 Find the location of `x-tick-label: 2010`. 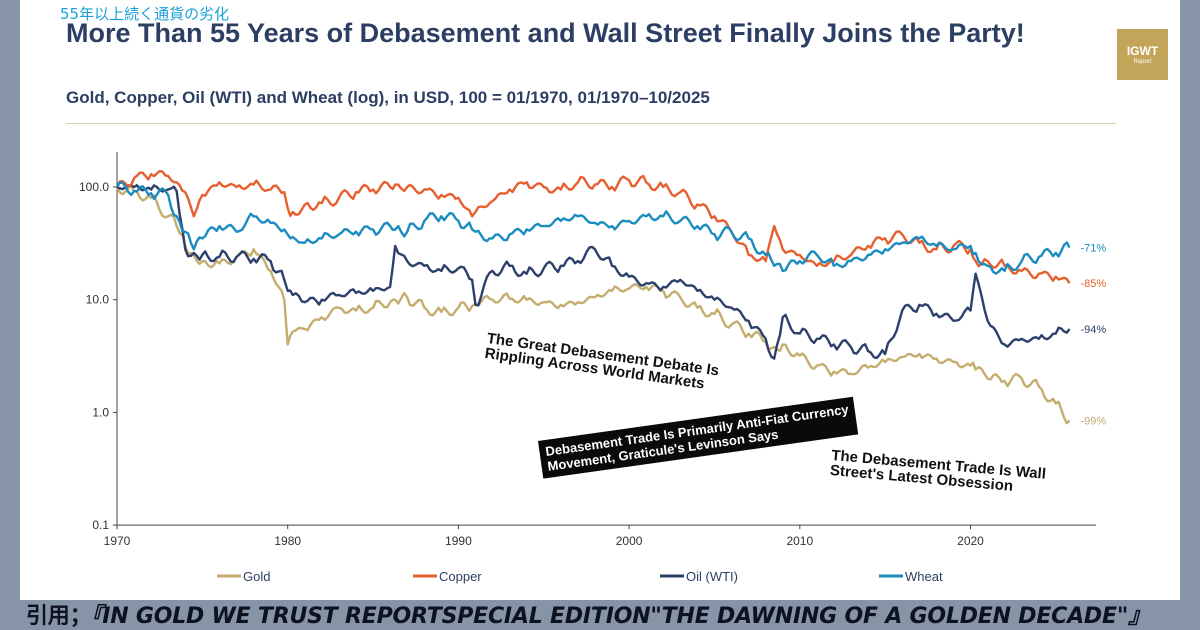

x-tick-label: 2010 is located at coordinates (799, 541).